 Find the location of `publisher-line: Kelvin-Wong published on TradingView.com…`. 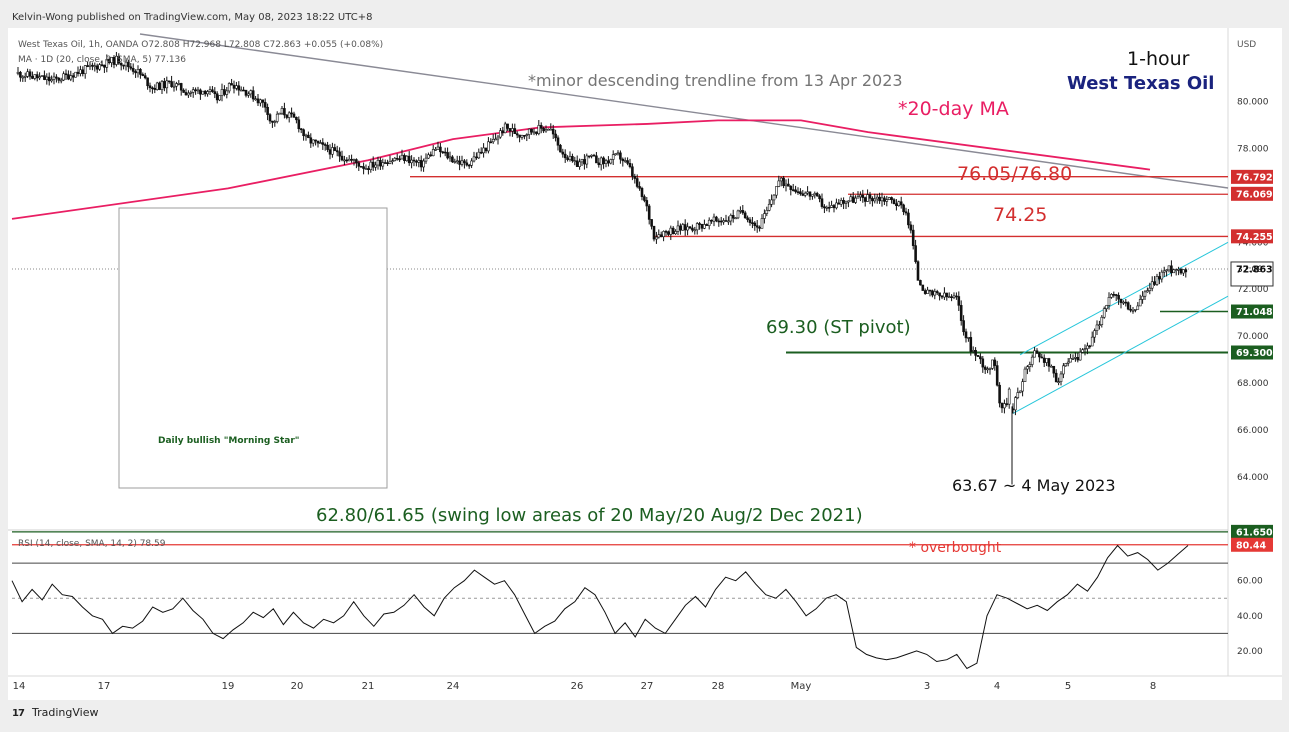

publisher-line: Kelvin-Wong published on TradingView.com… is located at coordinates (192, 17).